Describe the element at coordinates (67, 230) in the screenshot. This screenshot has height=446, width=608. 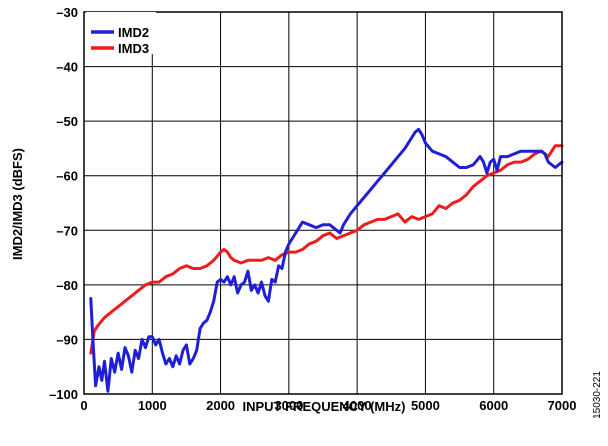
I see `y-tick-label: –70` at that location.